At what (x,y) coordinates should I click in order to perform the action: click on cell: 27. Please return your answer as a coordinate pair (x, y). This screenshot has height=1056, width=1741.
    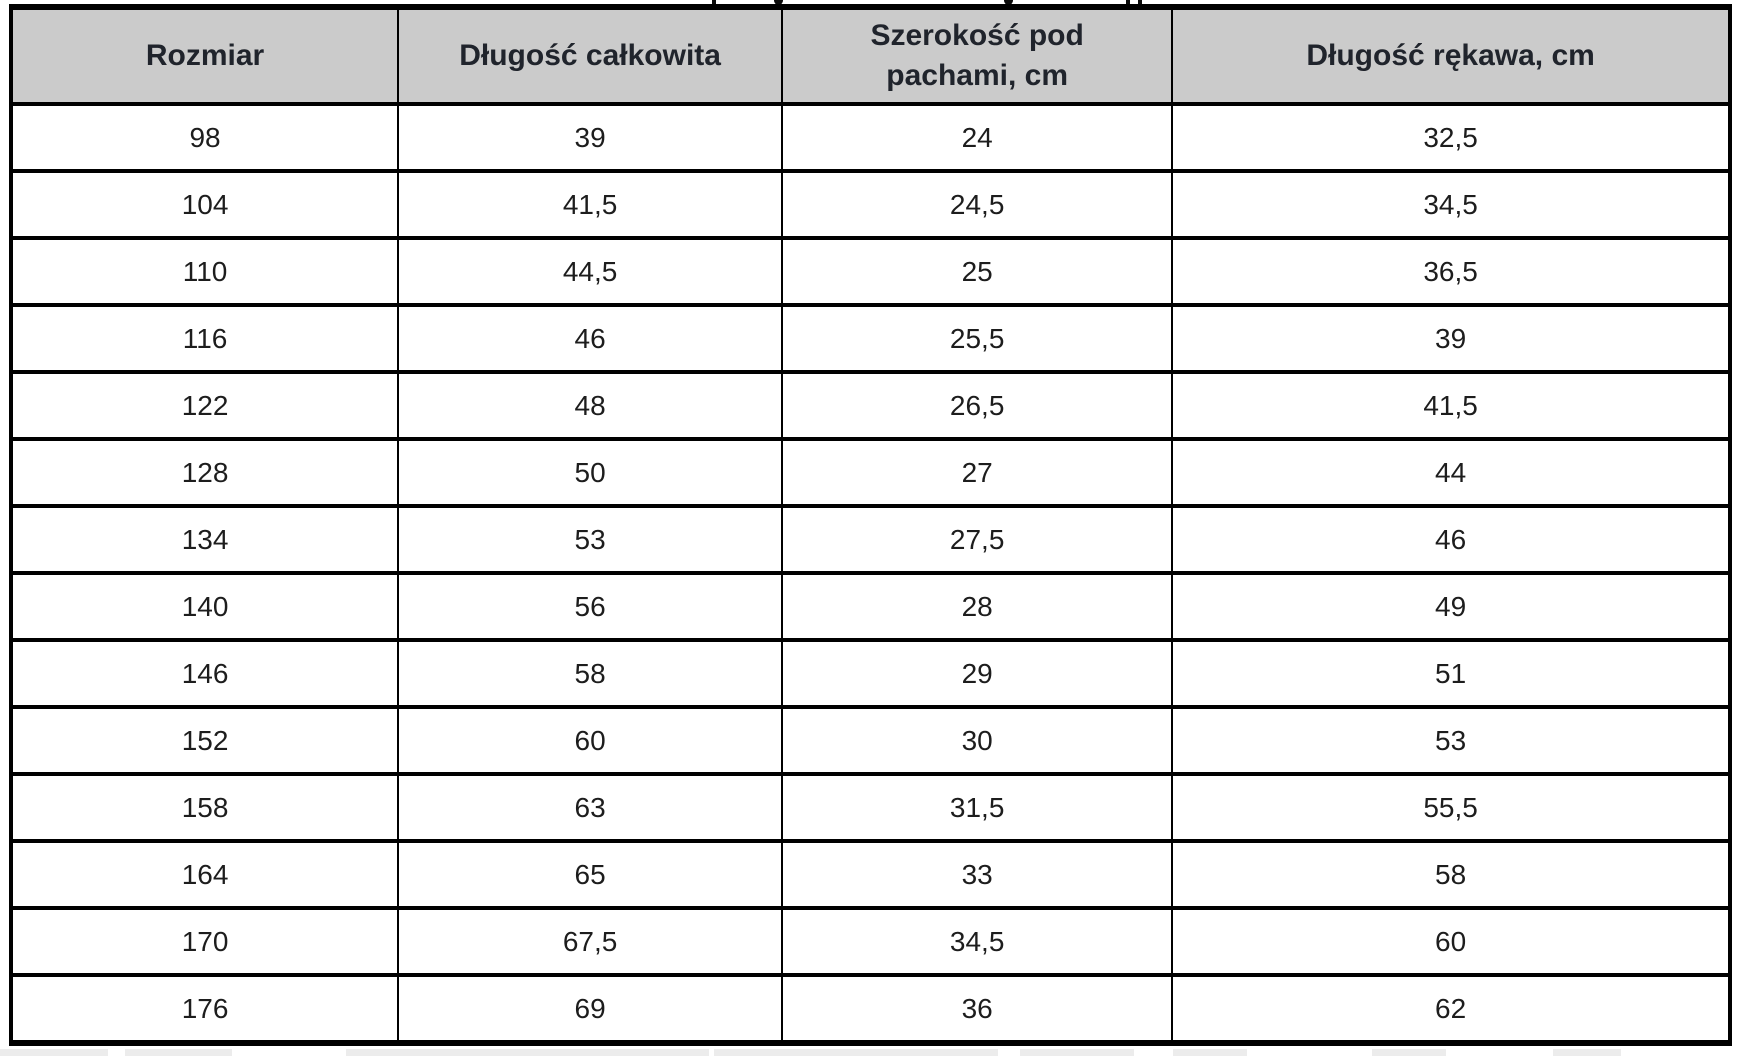
    Looking at the image, I should click on (977, 471).